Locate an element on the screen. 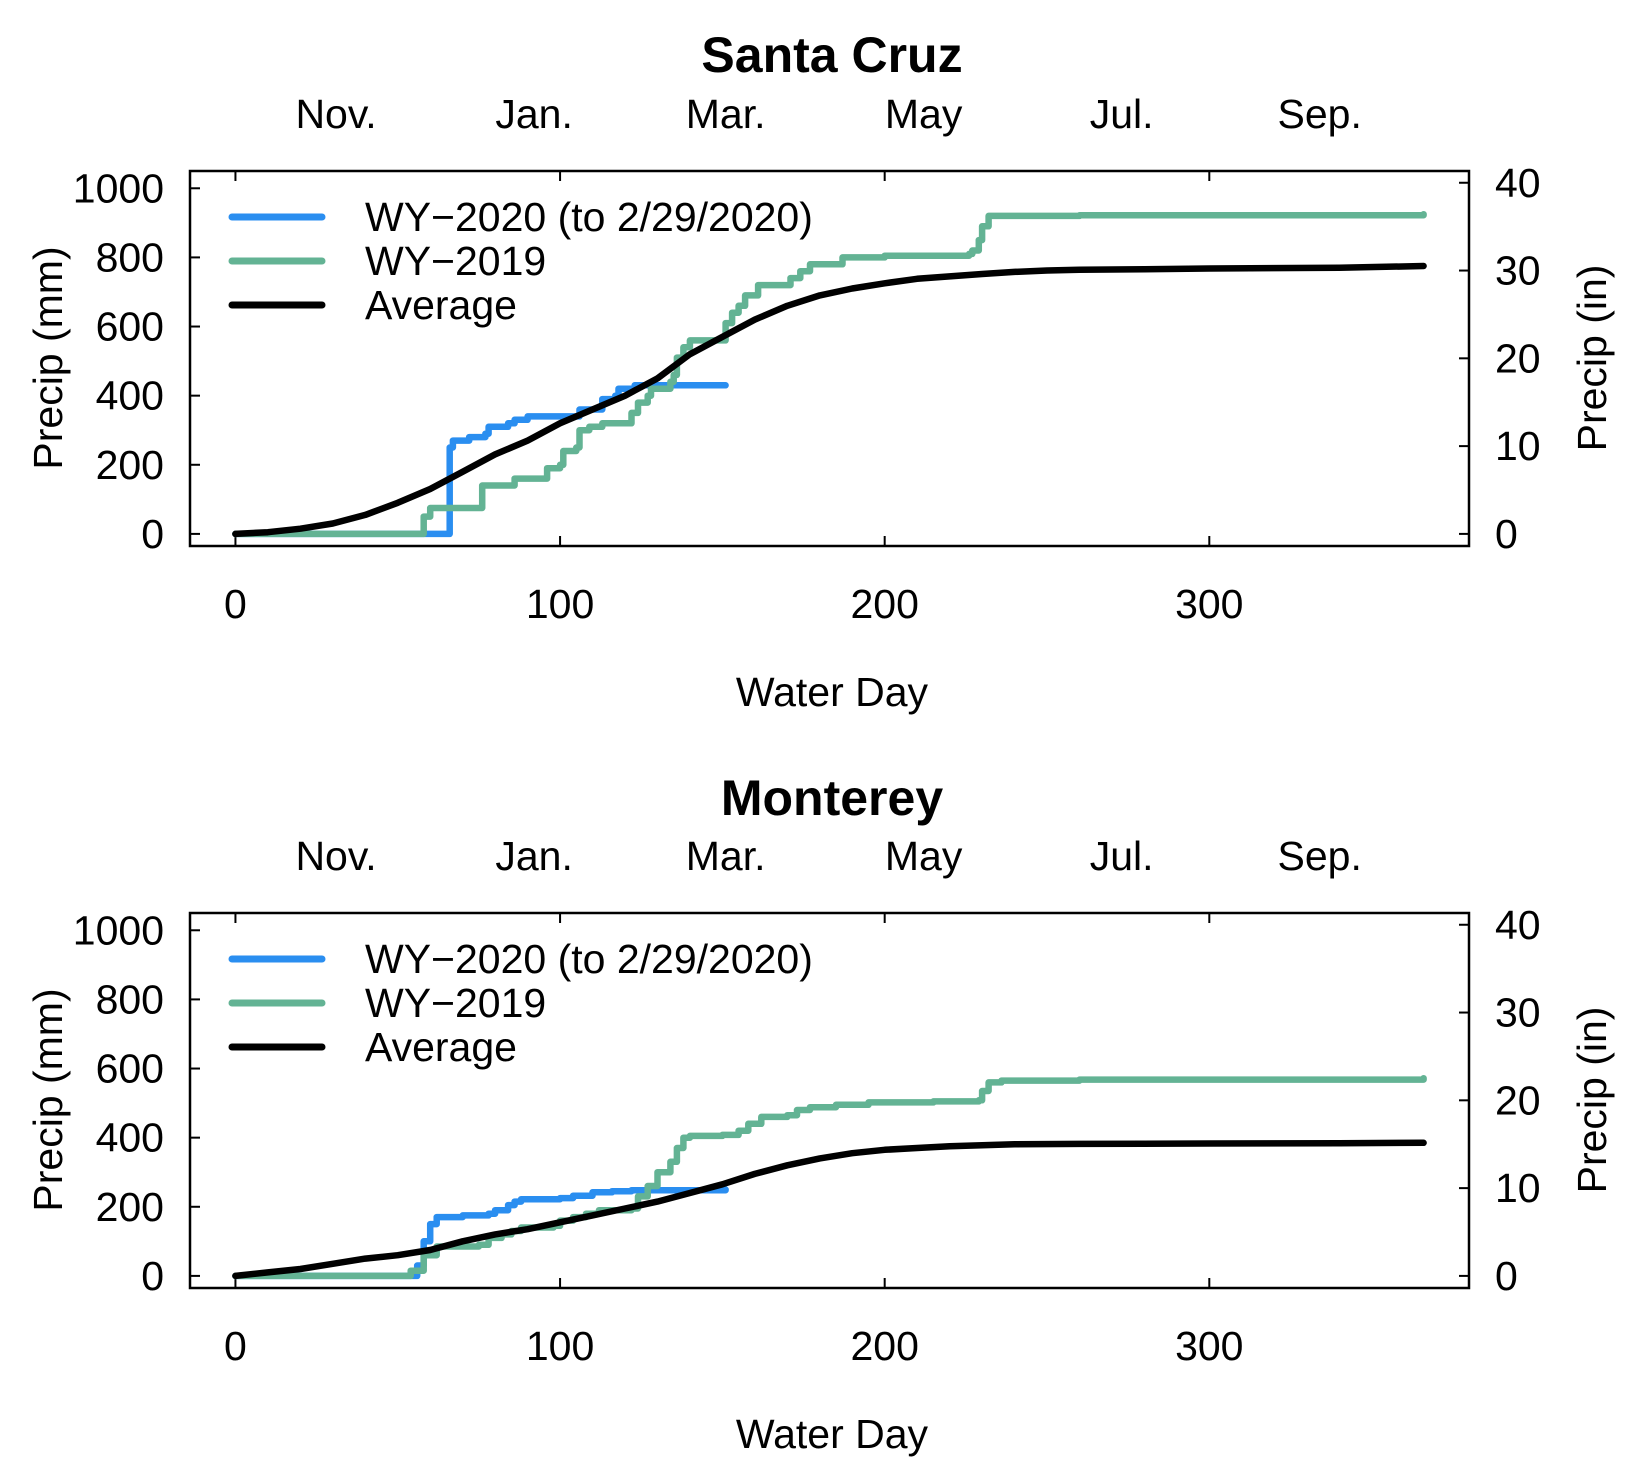 This screenshot has width=1640, height=1480. chart-title: Monterey is located at coordinates (832, 798).